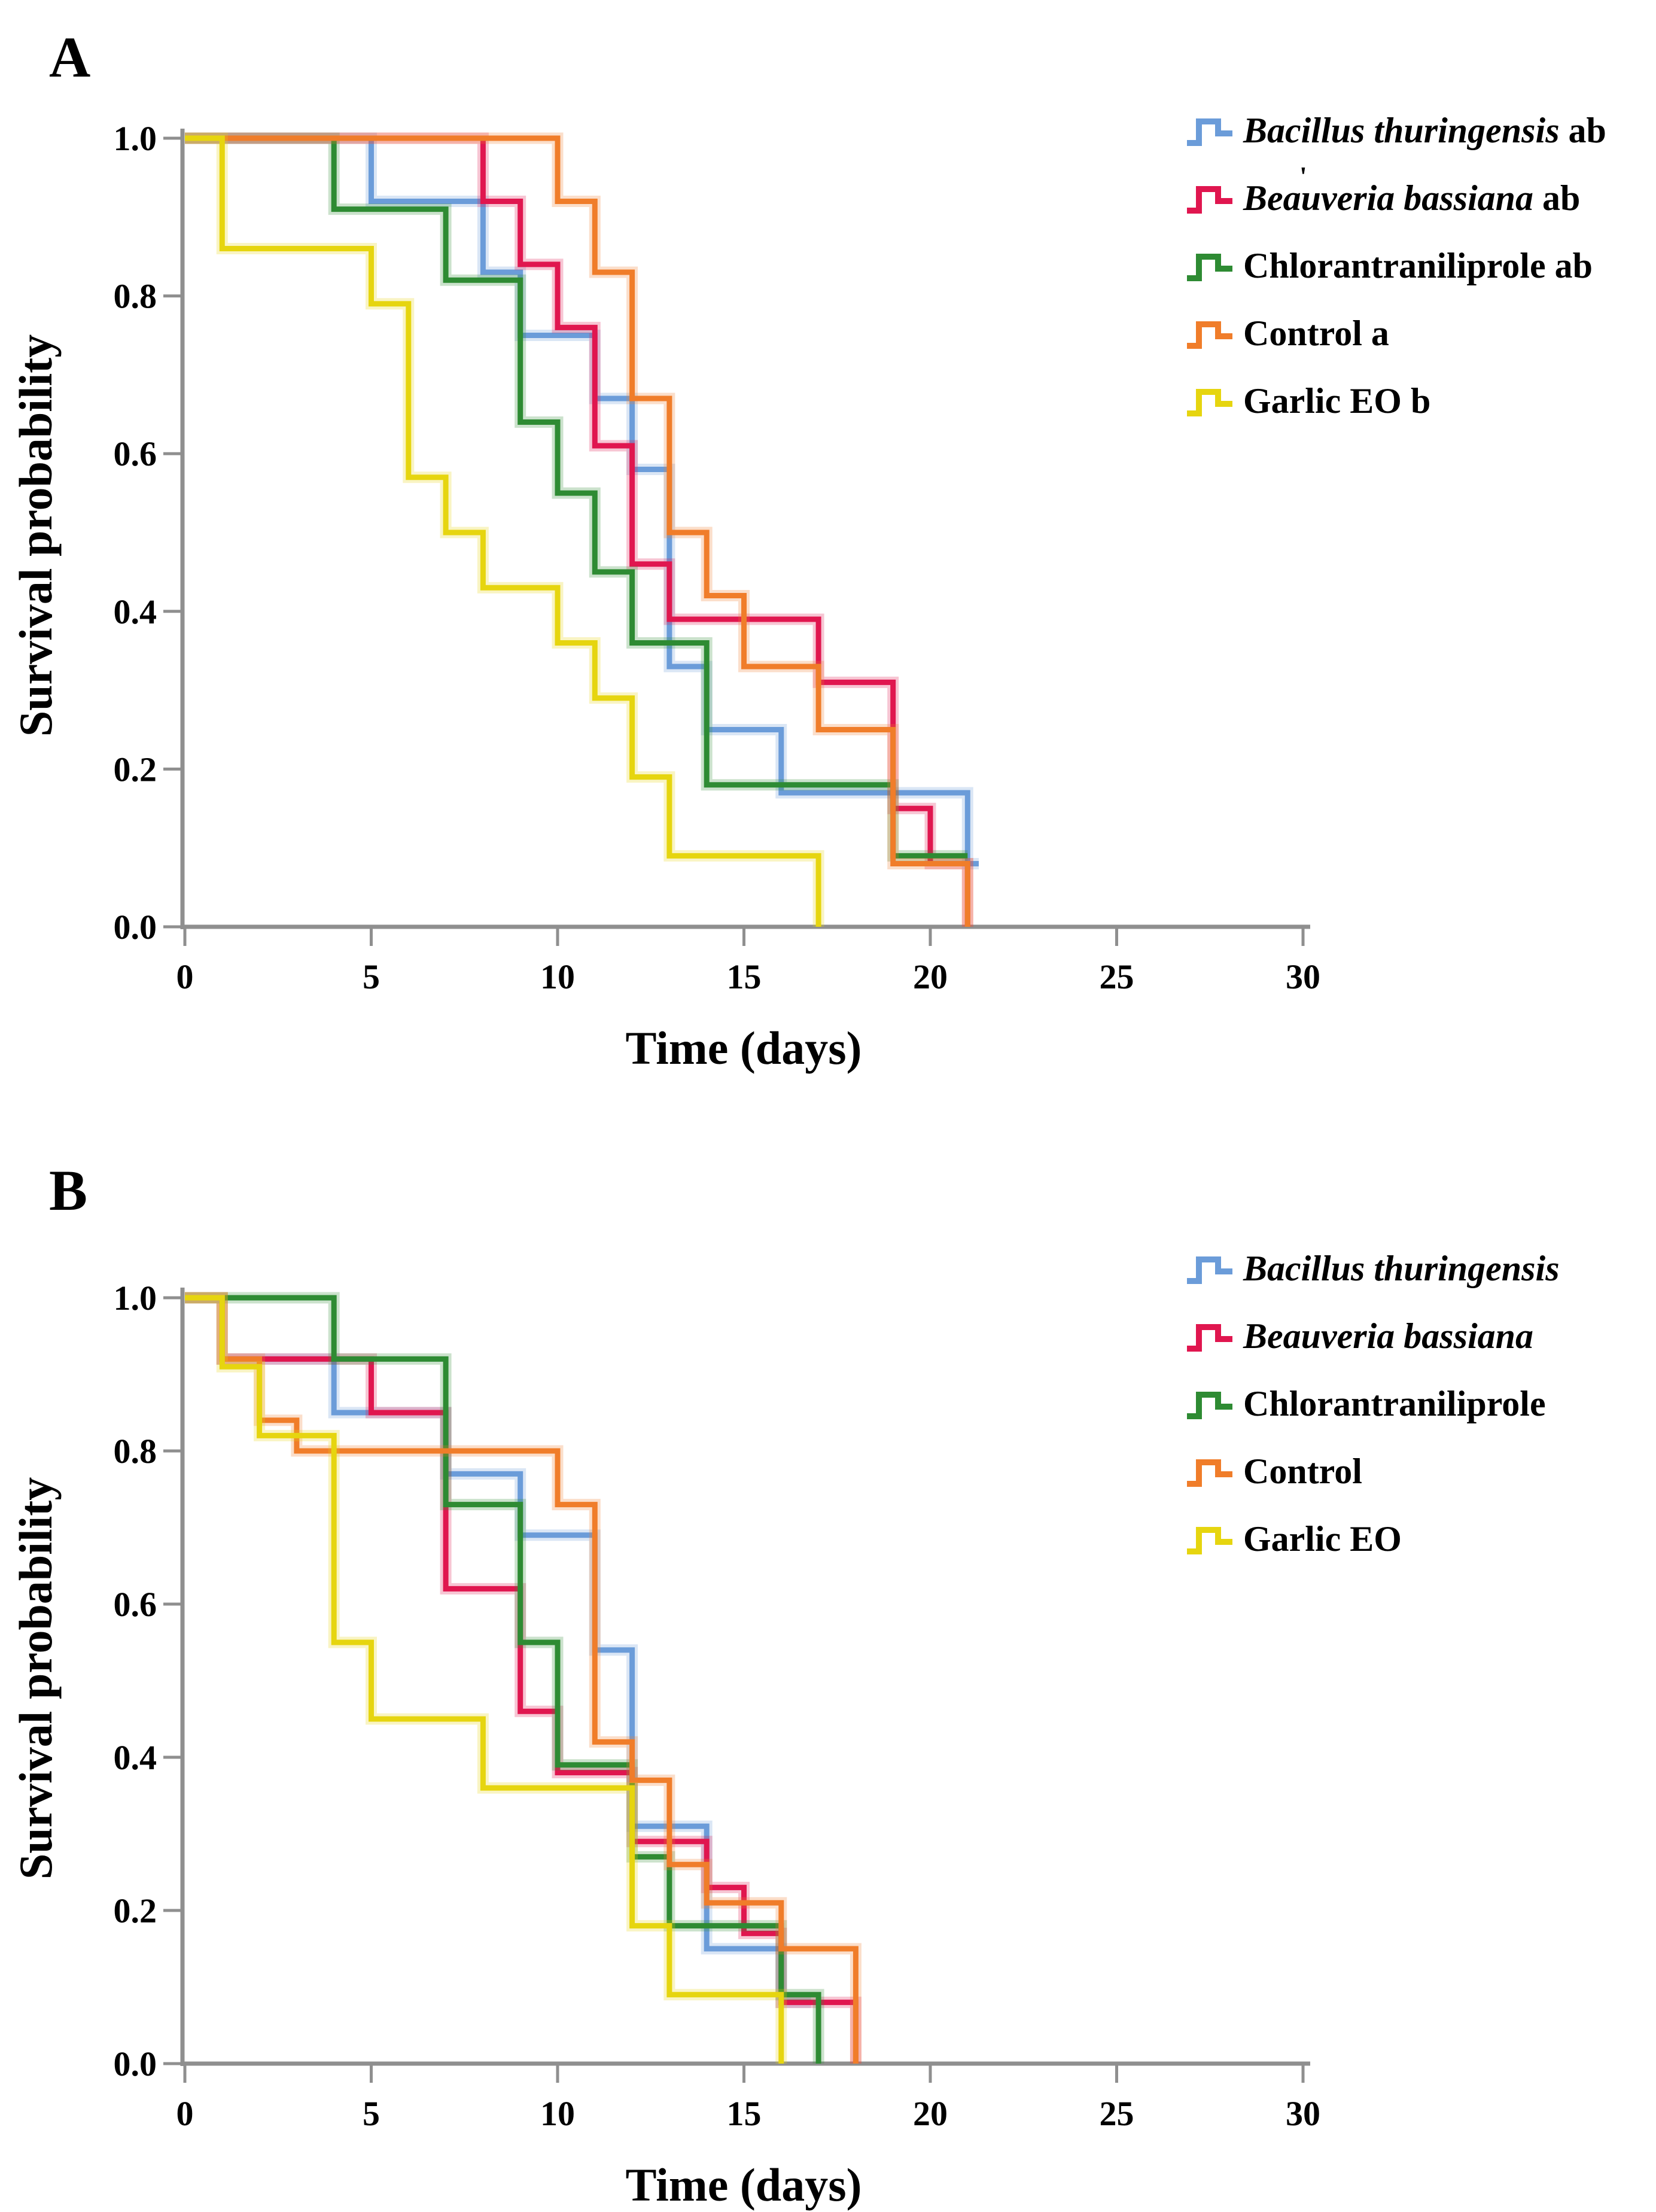  What do you see at coordinates (69, 57) in the screenshot?
I see `panel-a-letter: A` at bounding box center [69, 57].